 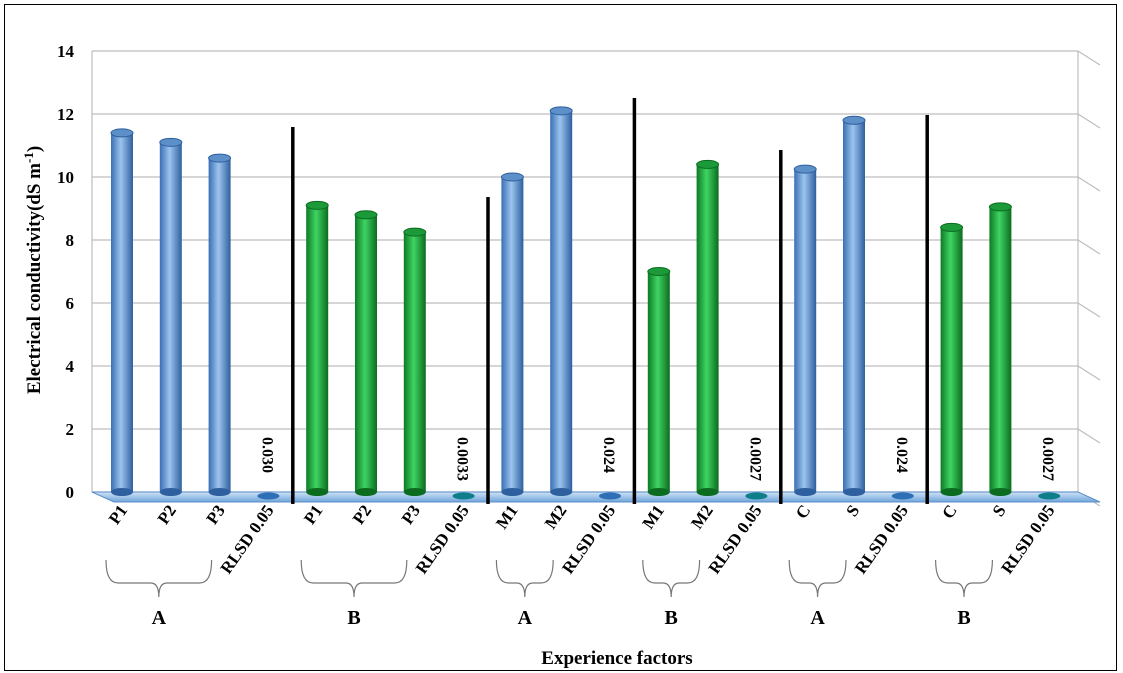 I want to click on y-tick-labels: 0 2 4 6 8 10 12 14, so click(x=66, y=272).